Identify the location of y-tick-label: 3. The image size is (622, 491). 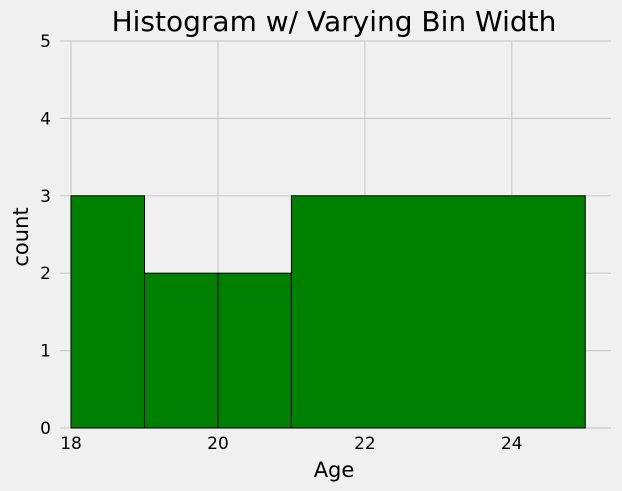
(45, 197).